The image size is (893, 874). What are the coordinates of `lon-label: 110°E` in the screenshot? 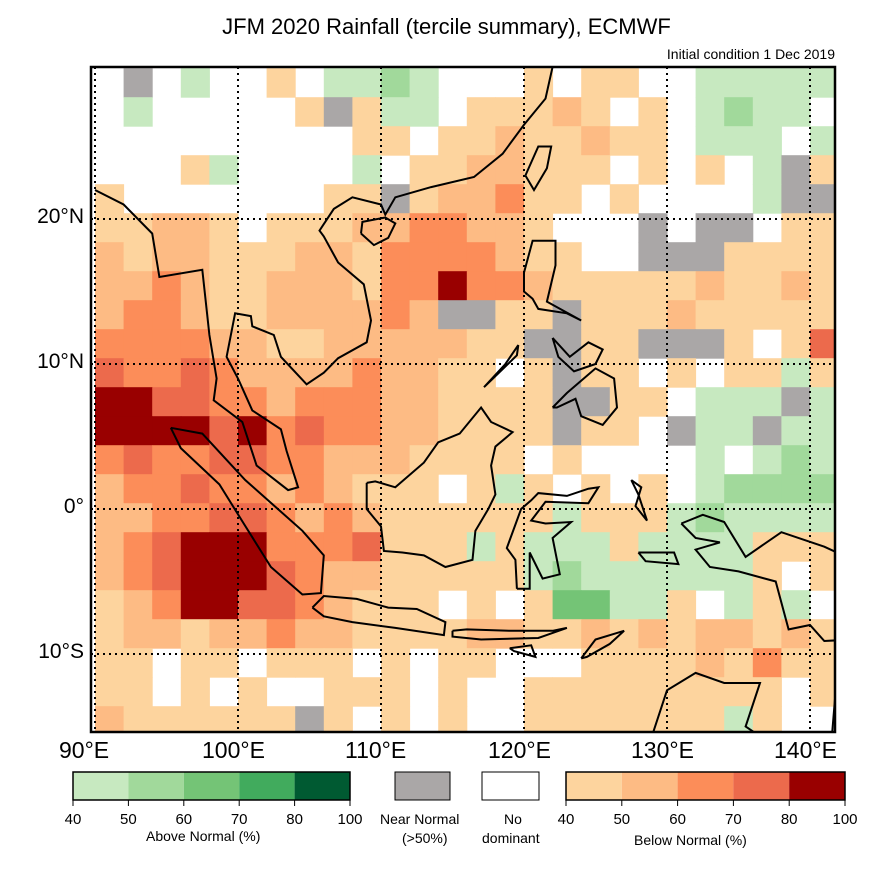 It's located at (376, 750).